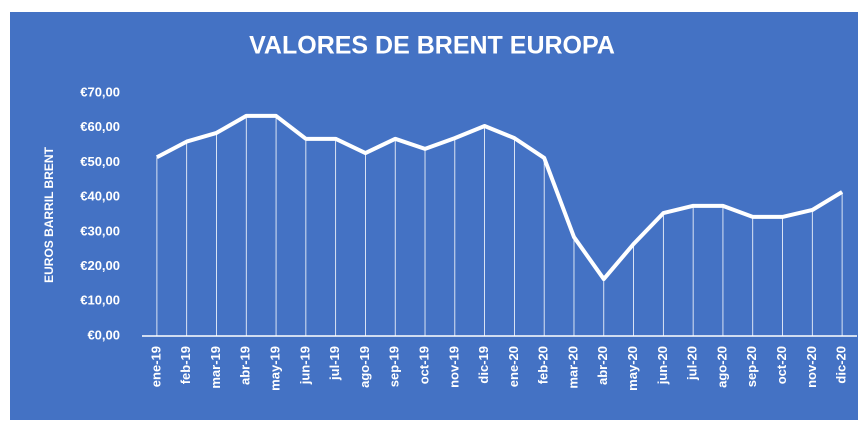 The width and height of the screenshot is (860, 425). What do you see at coordinates (811, 367) in the screenshot?
I see `x-tick-label: nov-20` at bounding box center [811, 367].